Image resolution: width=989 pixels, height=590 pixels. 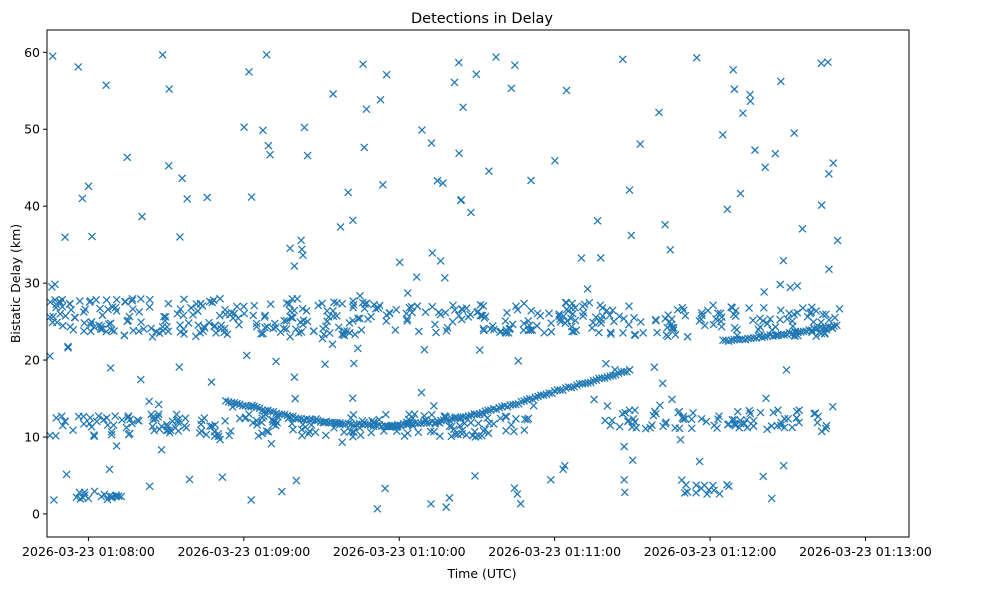 I want to click on y-tick-label: 60, so click(x=32, y=52).